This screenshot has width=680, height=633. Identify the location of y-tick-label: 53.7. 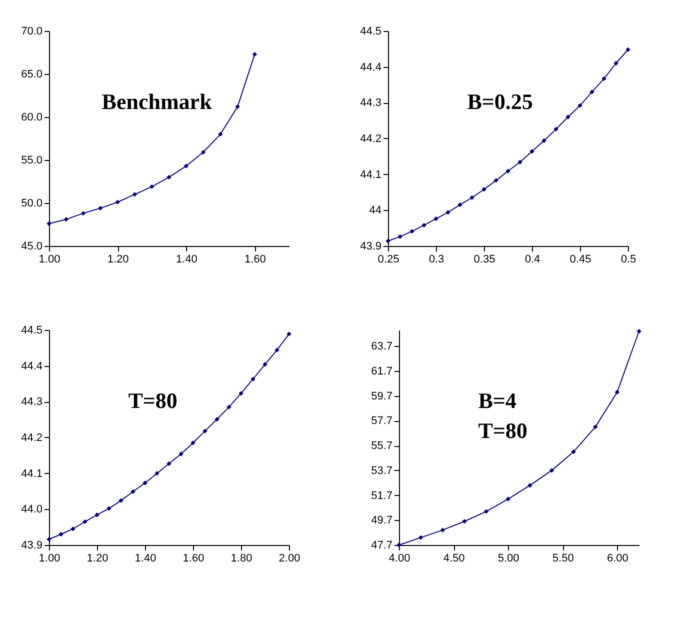
(381, 470).